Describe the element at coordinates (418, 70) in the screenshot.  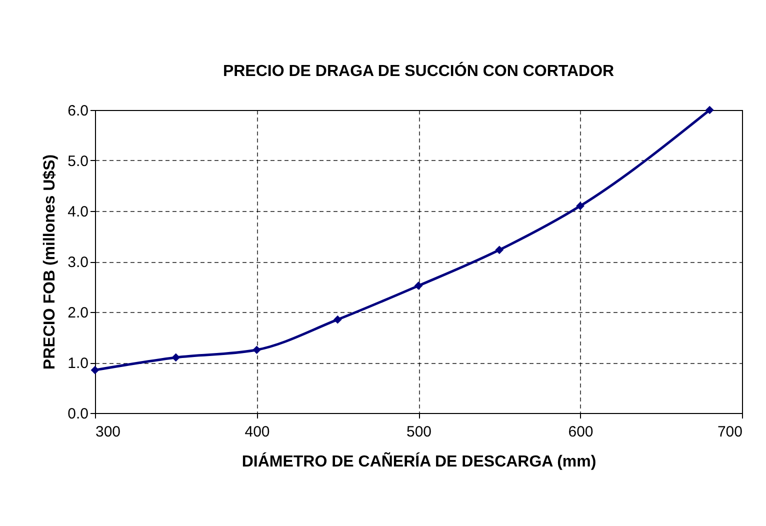
I see `chart-title: PRECIO DE DRAGA DE SUCCIÓN CON CORTADOR` at that location.